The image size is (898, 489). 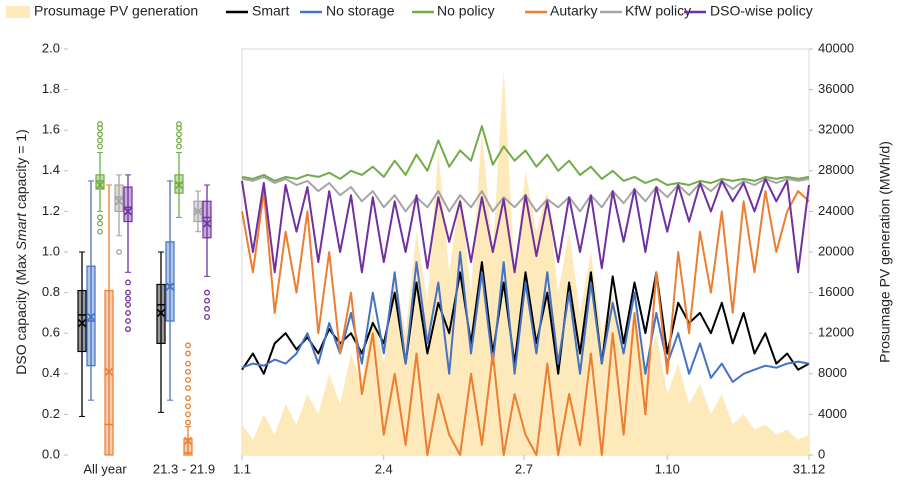 What do you see at coordinates (184, 468) in the screenshot?
I see `x-tick-label: 21.3 - 21.9` at bounding box center [184, 468].